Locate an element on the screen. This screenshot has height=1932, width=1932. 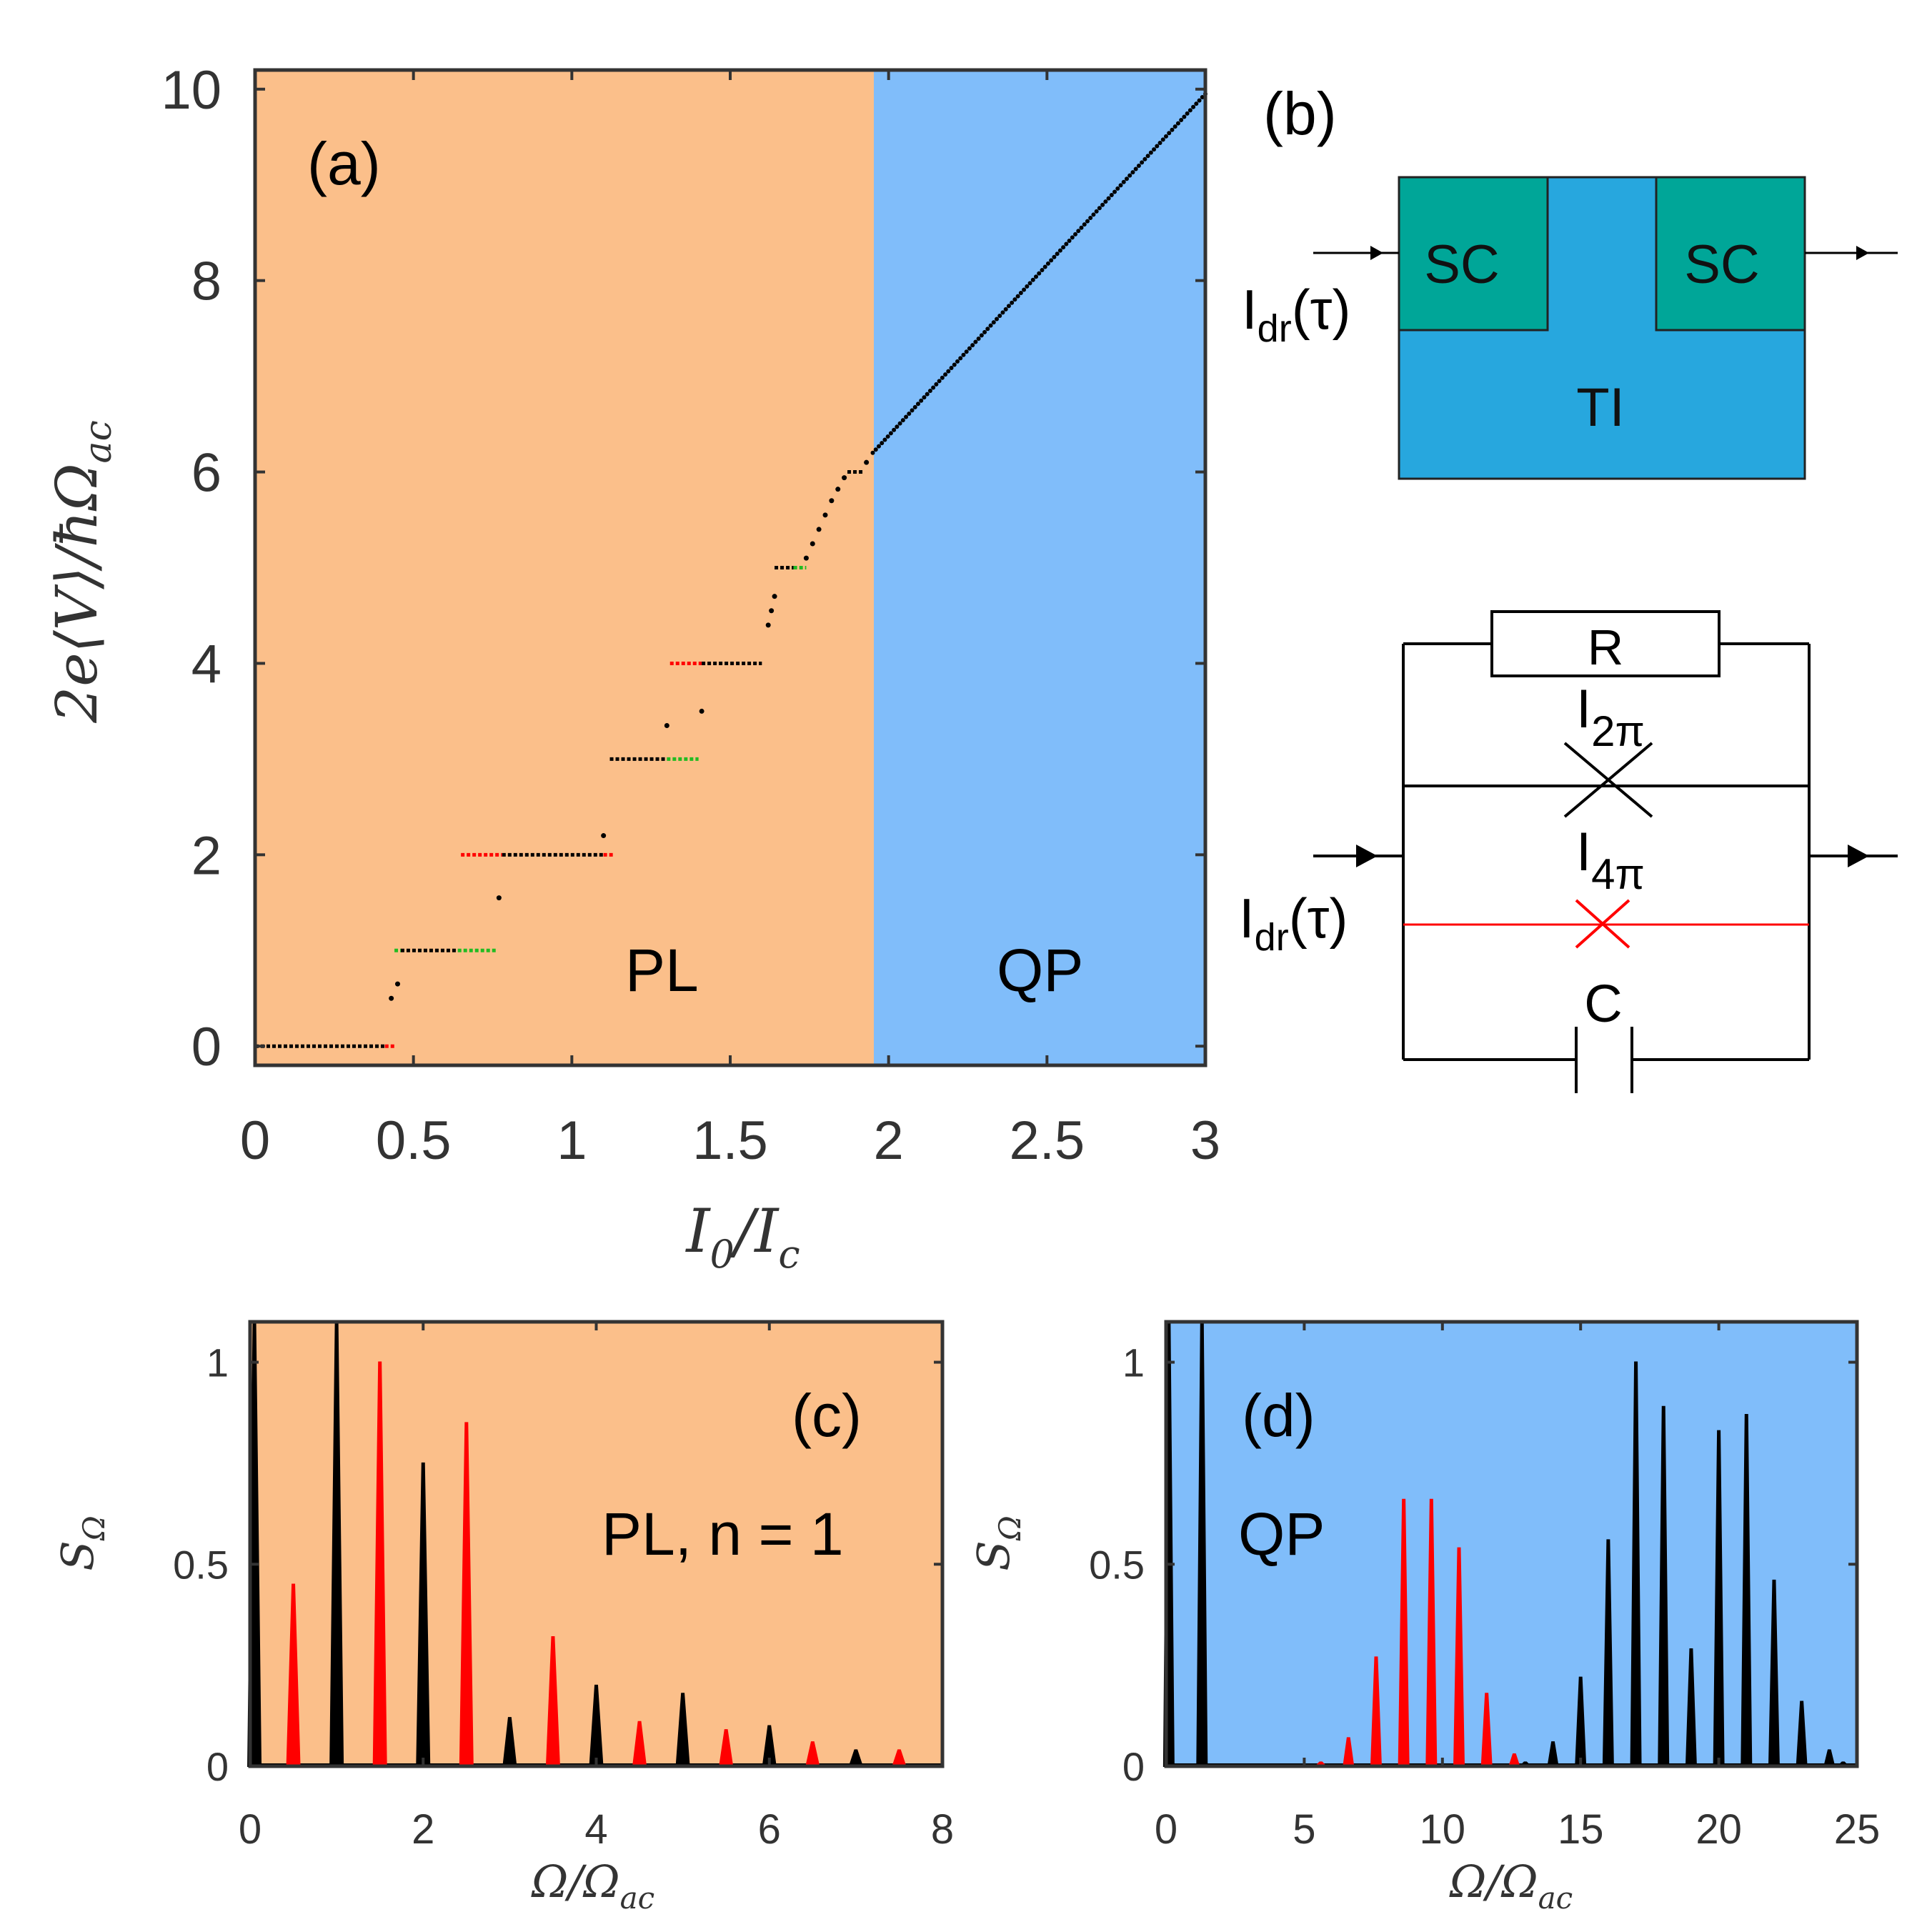
junction-2pi-cross-b is located at coordinates (1608, 780).